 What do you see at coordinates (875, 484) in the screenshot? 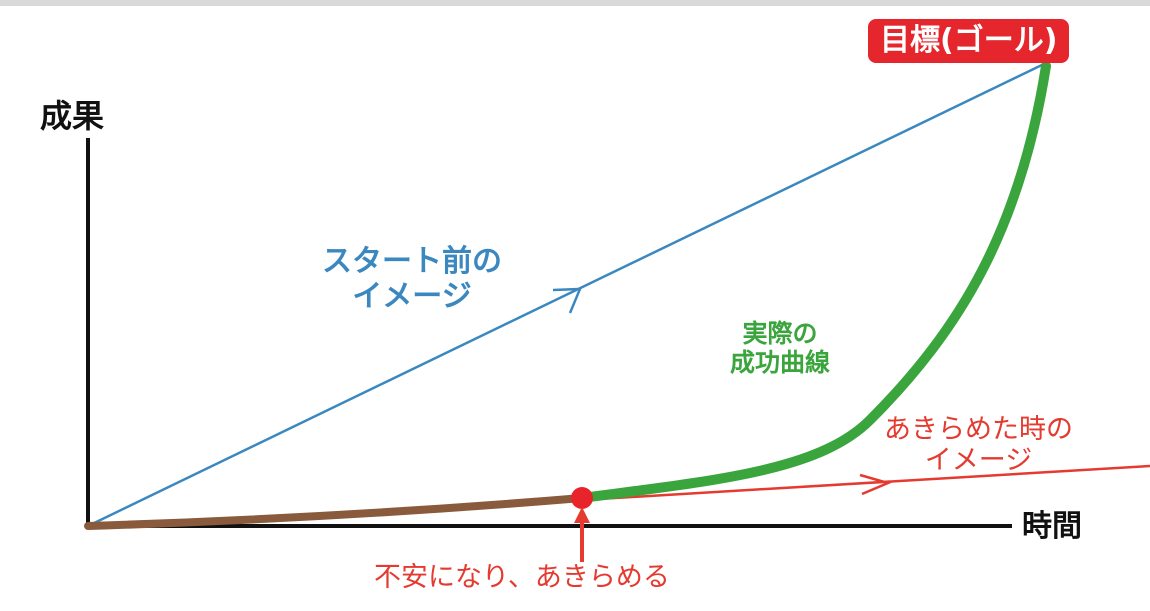
I see `giveup-line-arrowhead` at bounding box center [875, 484].